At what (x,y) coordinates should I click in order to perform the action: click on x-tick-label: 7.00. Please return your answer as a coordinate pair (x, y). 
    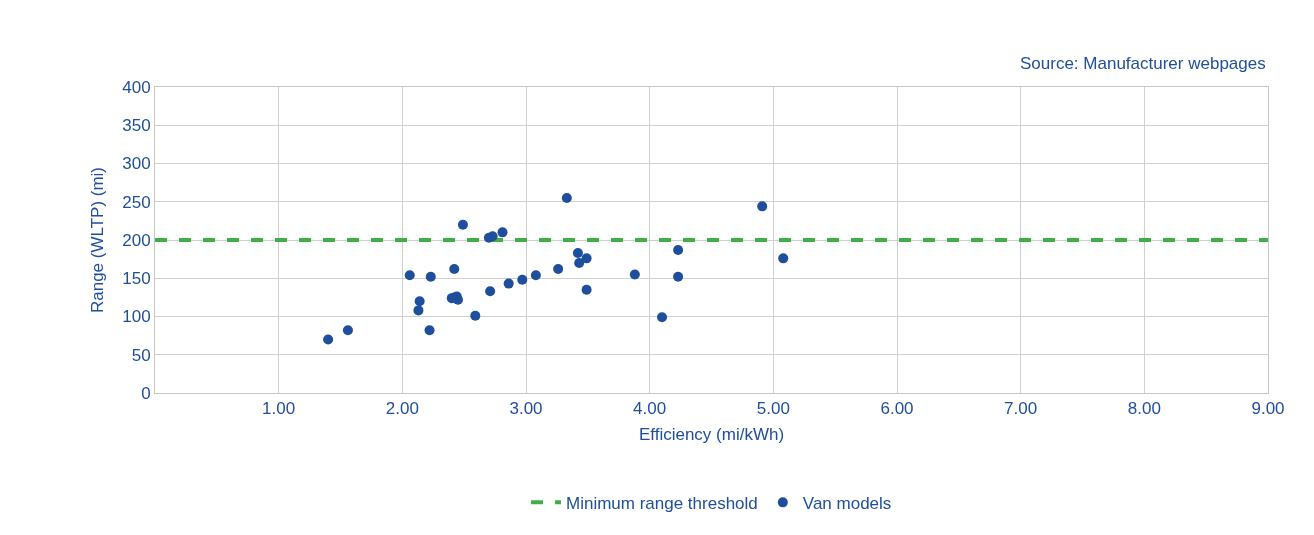
    Looking at the image, I should click on (1021, 409).